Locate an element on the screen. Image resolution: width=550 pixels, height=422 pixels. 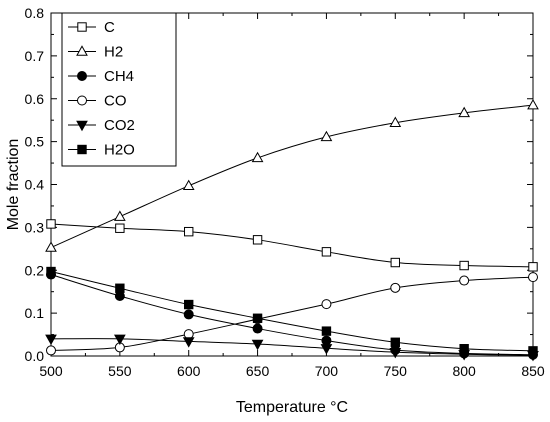
x-tick-label: 500 is located at coordinates (51, 371).